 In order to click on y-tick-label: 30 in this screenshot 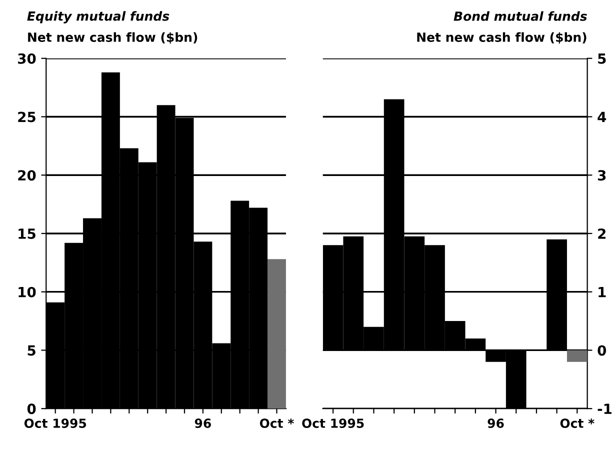, I will do `click(27, 58)`.